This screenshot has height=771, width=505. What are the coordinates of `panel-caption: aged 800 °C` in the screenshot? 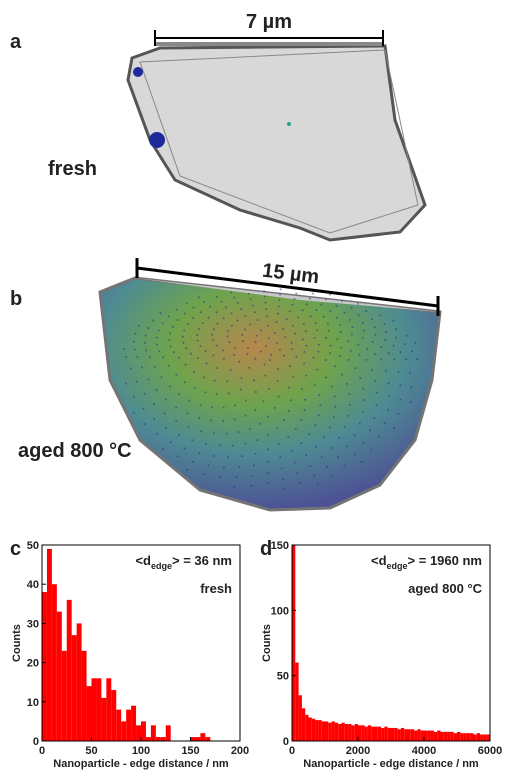 It's located at (75, 451).